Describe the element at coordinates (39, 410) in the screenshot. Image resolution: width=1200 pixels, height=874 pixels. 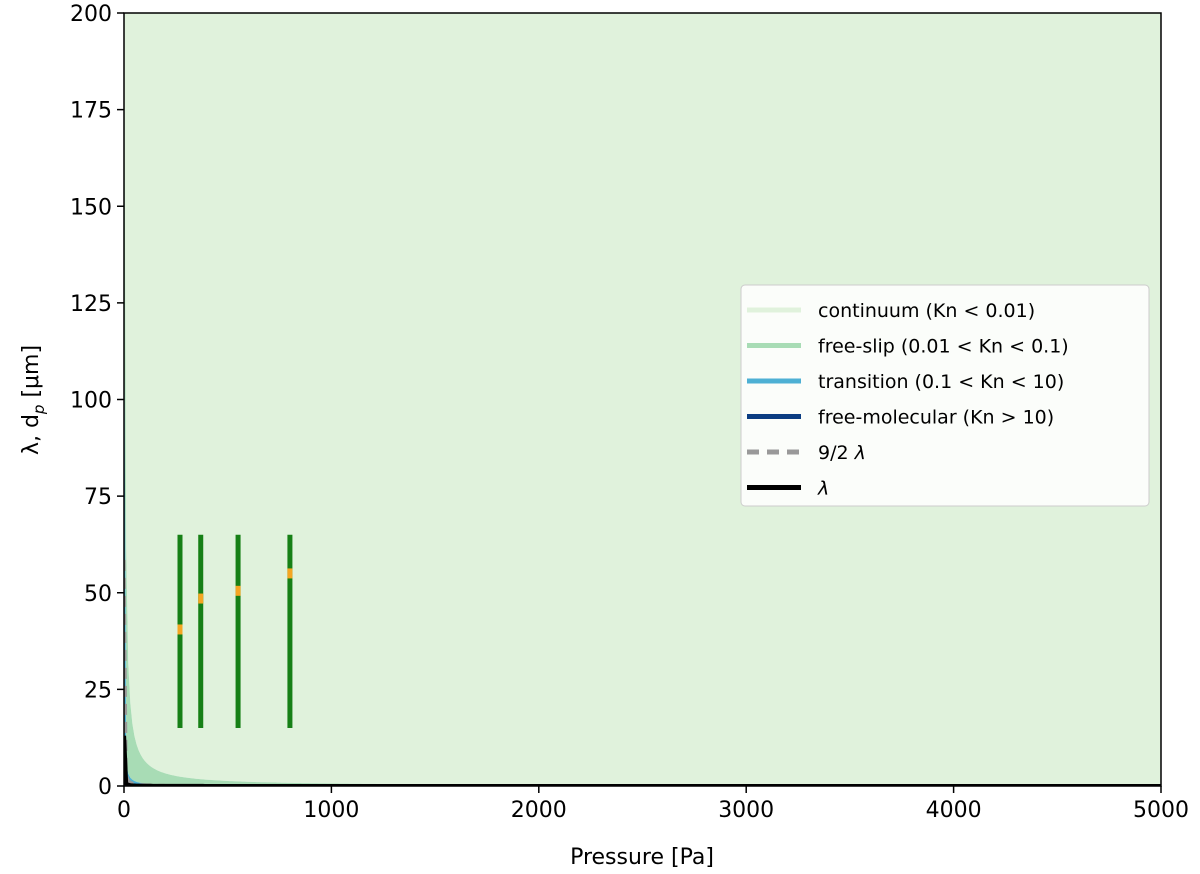
I see `y-axis-title-subscript: p` at that location.